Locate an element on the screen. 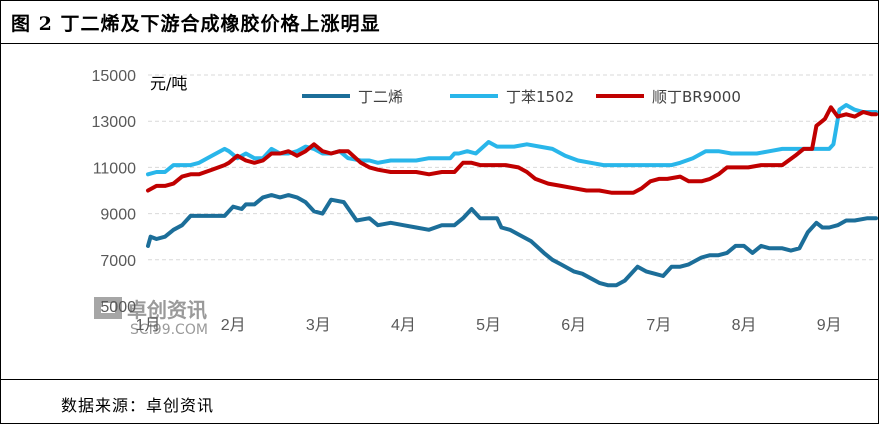  legend-label: 丁二烯 is located at coordinates (380, 97).